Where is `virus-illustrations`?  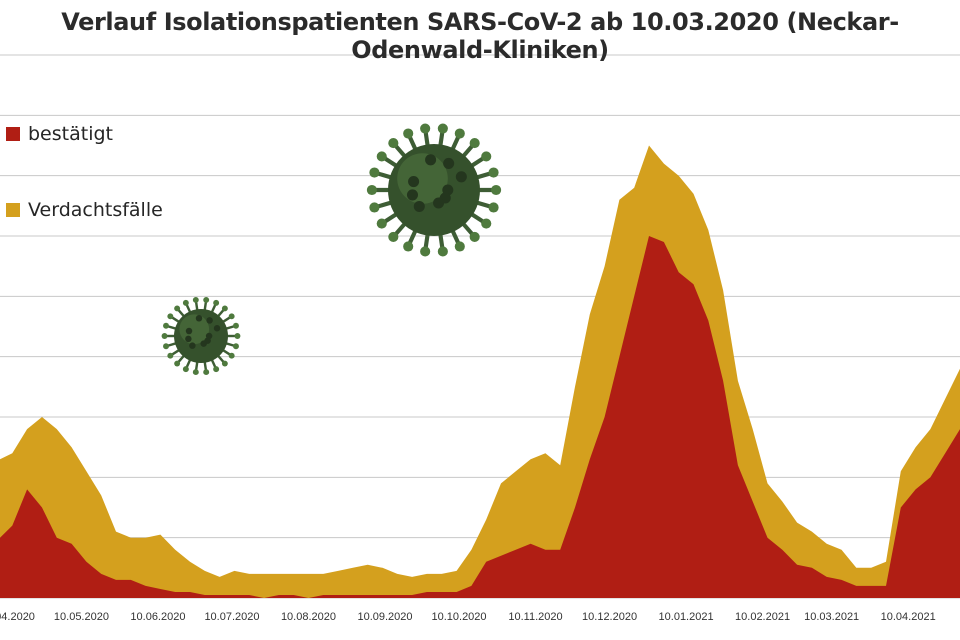 virus-illustrations is located at coordinates (331, 249).